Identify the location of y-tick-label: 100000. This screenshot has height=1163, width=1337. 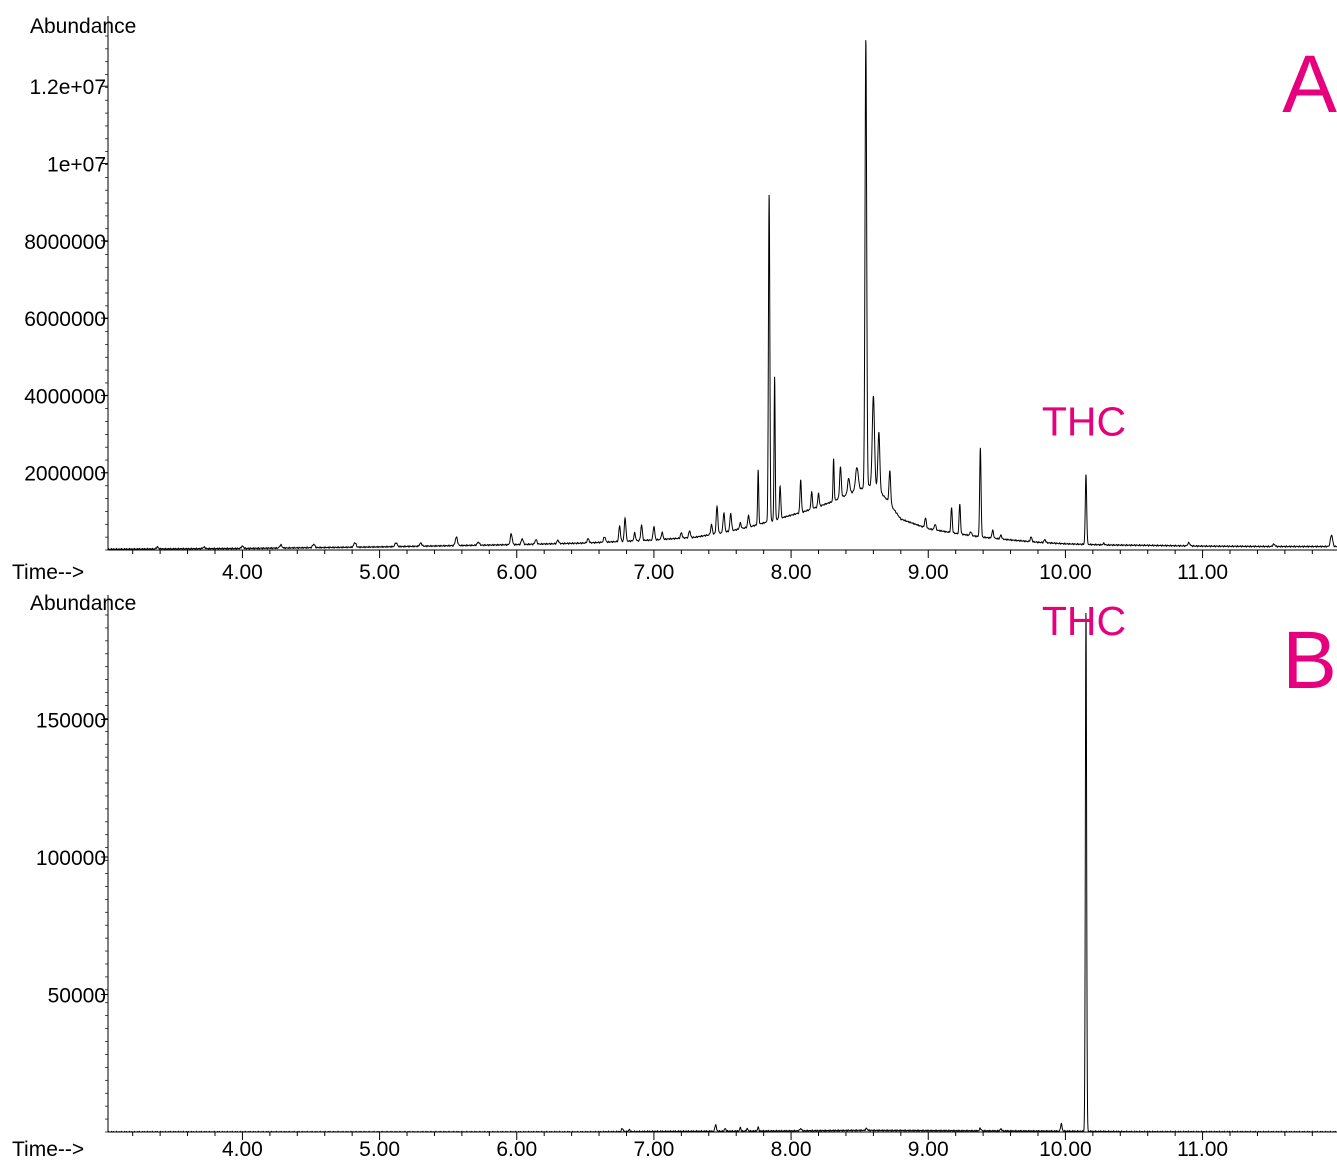
(71, 858).